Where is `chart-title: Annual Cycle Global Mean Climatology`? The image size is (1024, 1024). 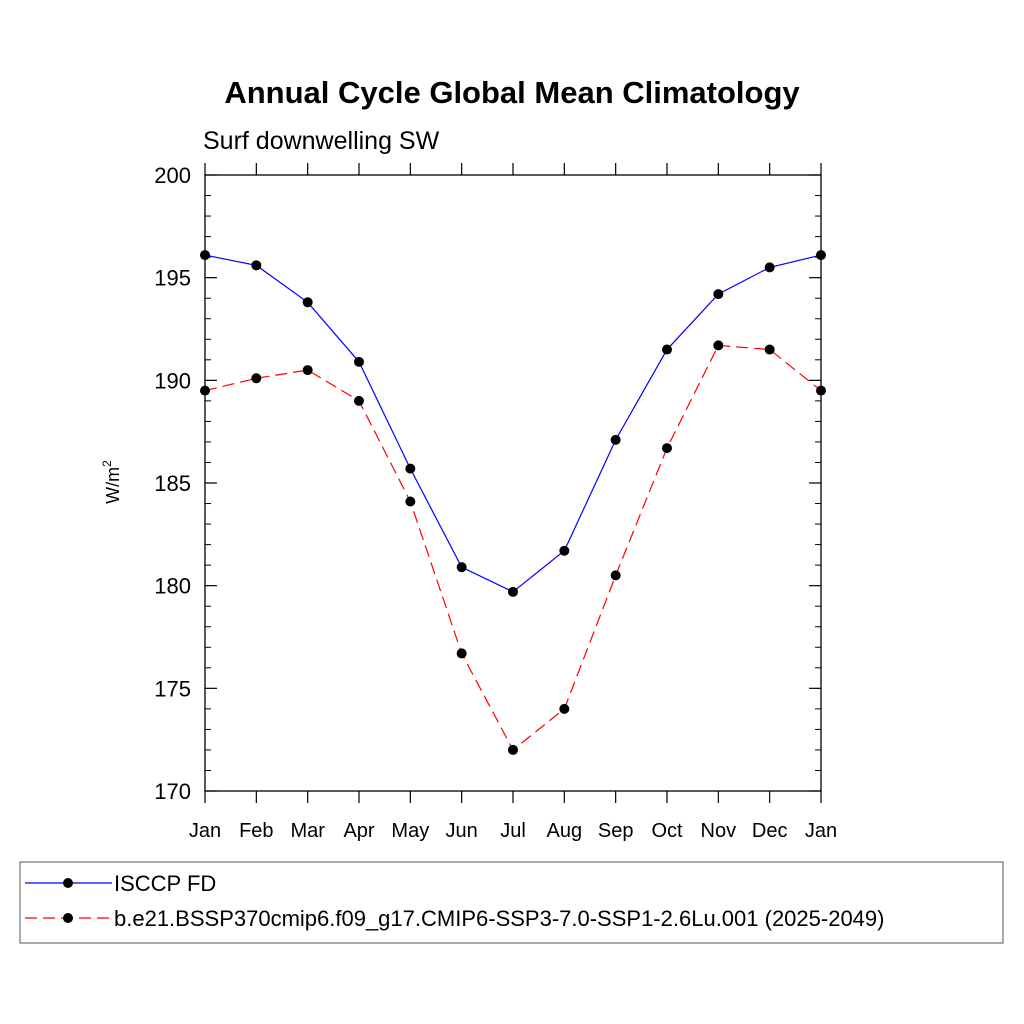 chart-title: Annual Cycle Global Mean Climatology is located at coordinates (512, 92).